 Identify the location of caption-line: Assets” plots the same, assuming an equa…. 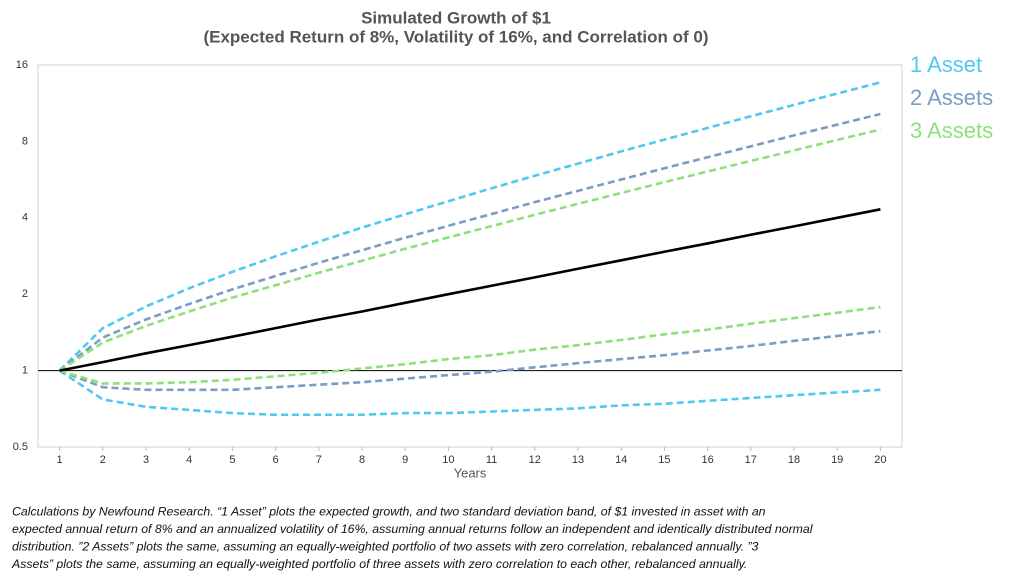
(379, 564).